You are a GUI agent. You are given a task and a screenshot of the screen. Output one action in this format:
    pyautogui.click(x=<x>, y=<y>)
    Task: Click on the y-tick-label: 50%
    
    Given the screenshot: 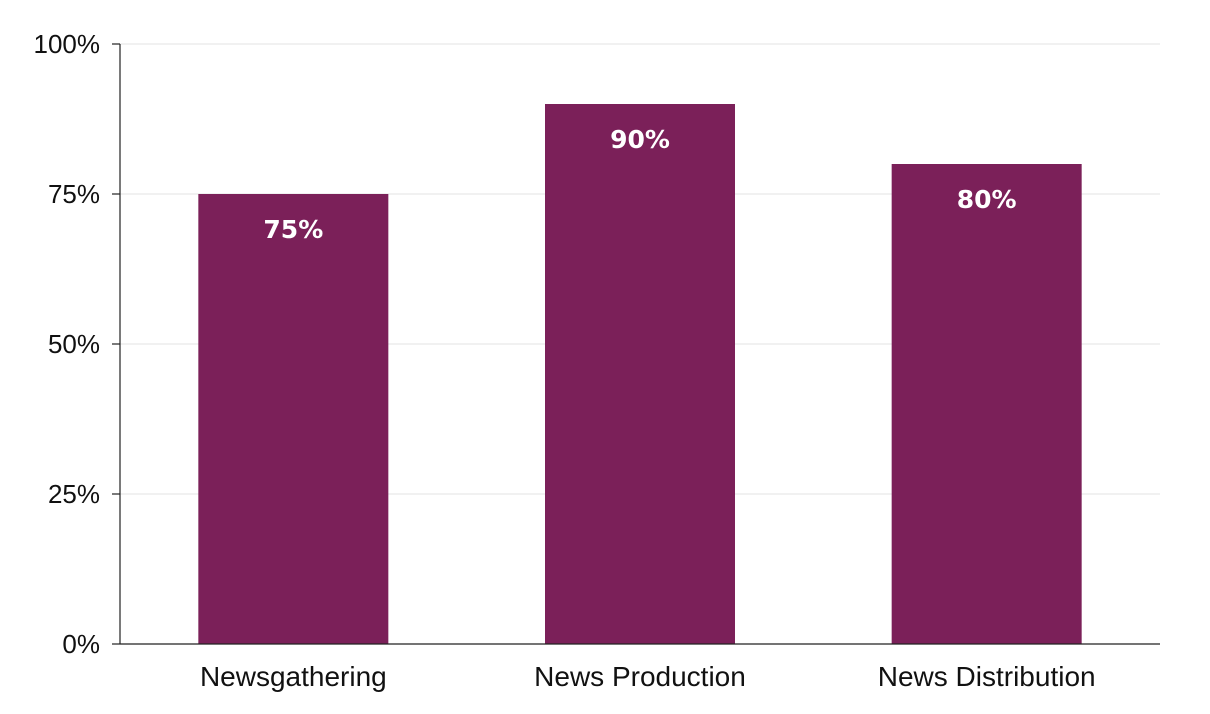 What is the action you would take?
    pyautogui.click(x=74, y=344)
    